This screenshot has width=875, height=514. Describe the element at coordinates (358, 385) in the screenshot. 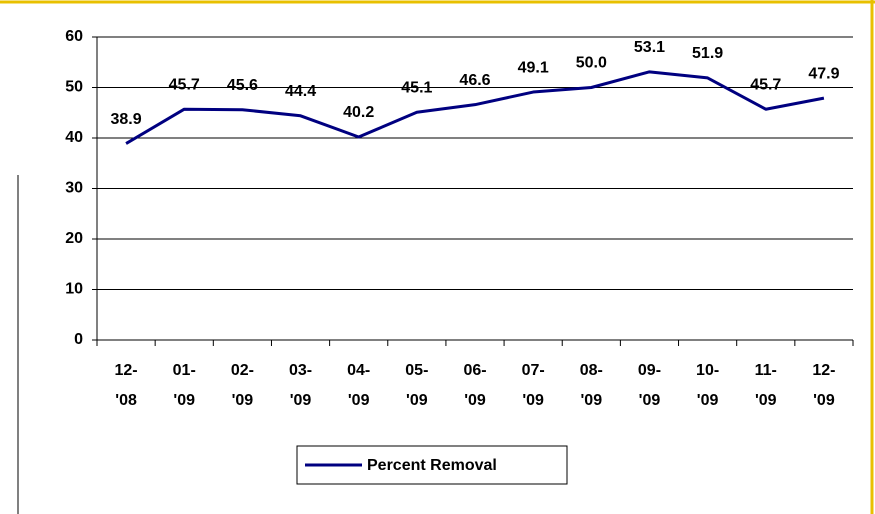

I see `x-tick-label: 04-'09` at that location.